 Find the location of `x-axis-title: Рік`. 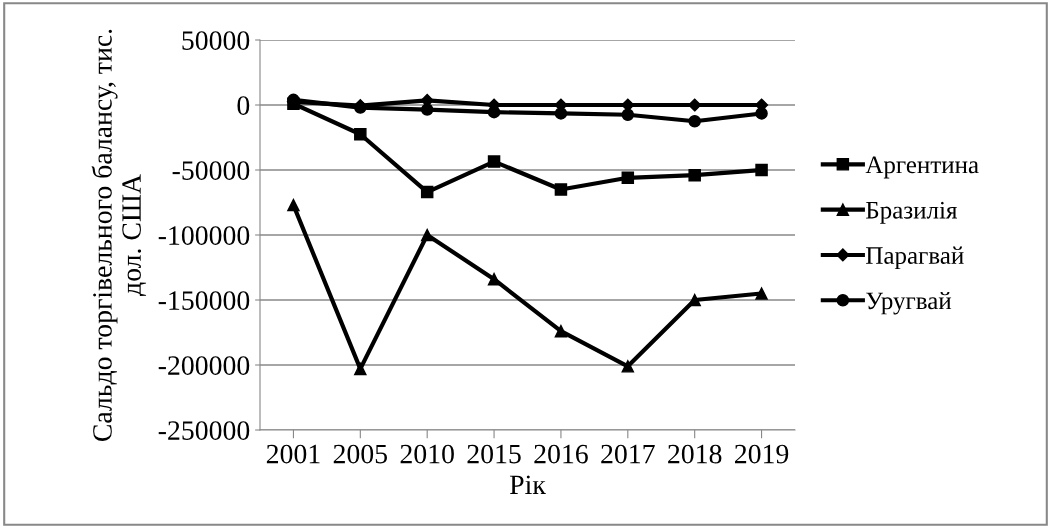

x-axis-title: Рік is located at coordinates (527, 484).